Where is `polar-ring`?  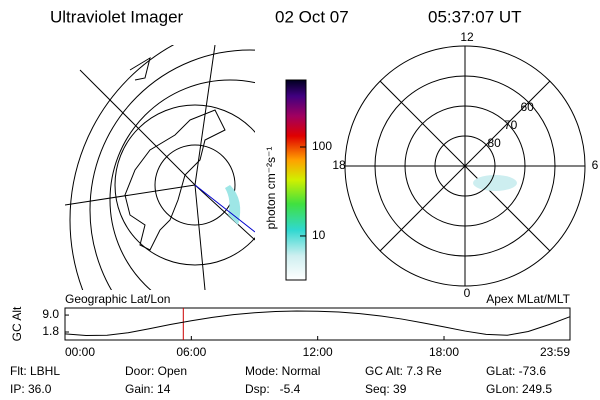
polar-ring is located at coordinates (465, 166).